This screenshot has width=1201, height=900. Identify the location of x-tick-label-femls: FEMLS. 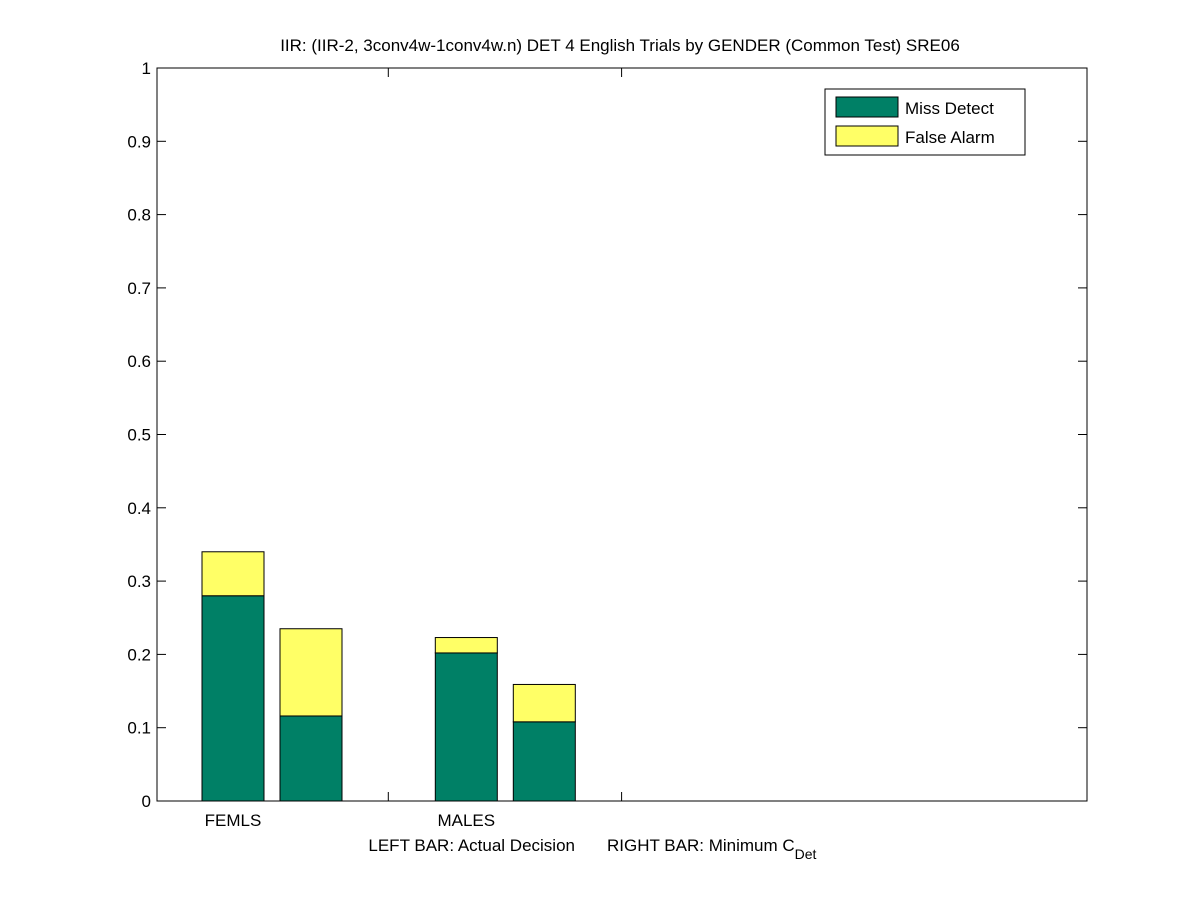
(233, 820).